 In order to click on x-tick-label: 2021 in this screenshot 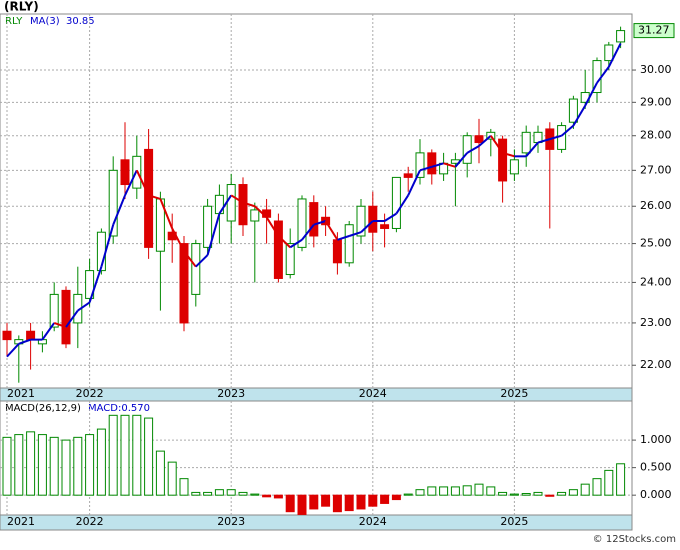, I will do `click(21, 393)`.